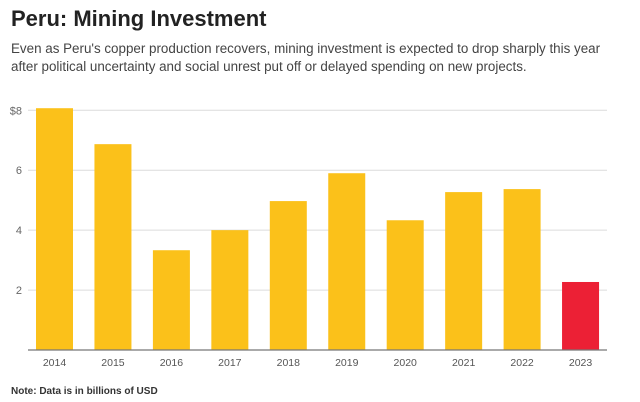 The width and height of the screenshot is (640, 402). I want to click on bar-2018, so click(288, 275).